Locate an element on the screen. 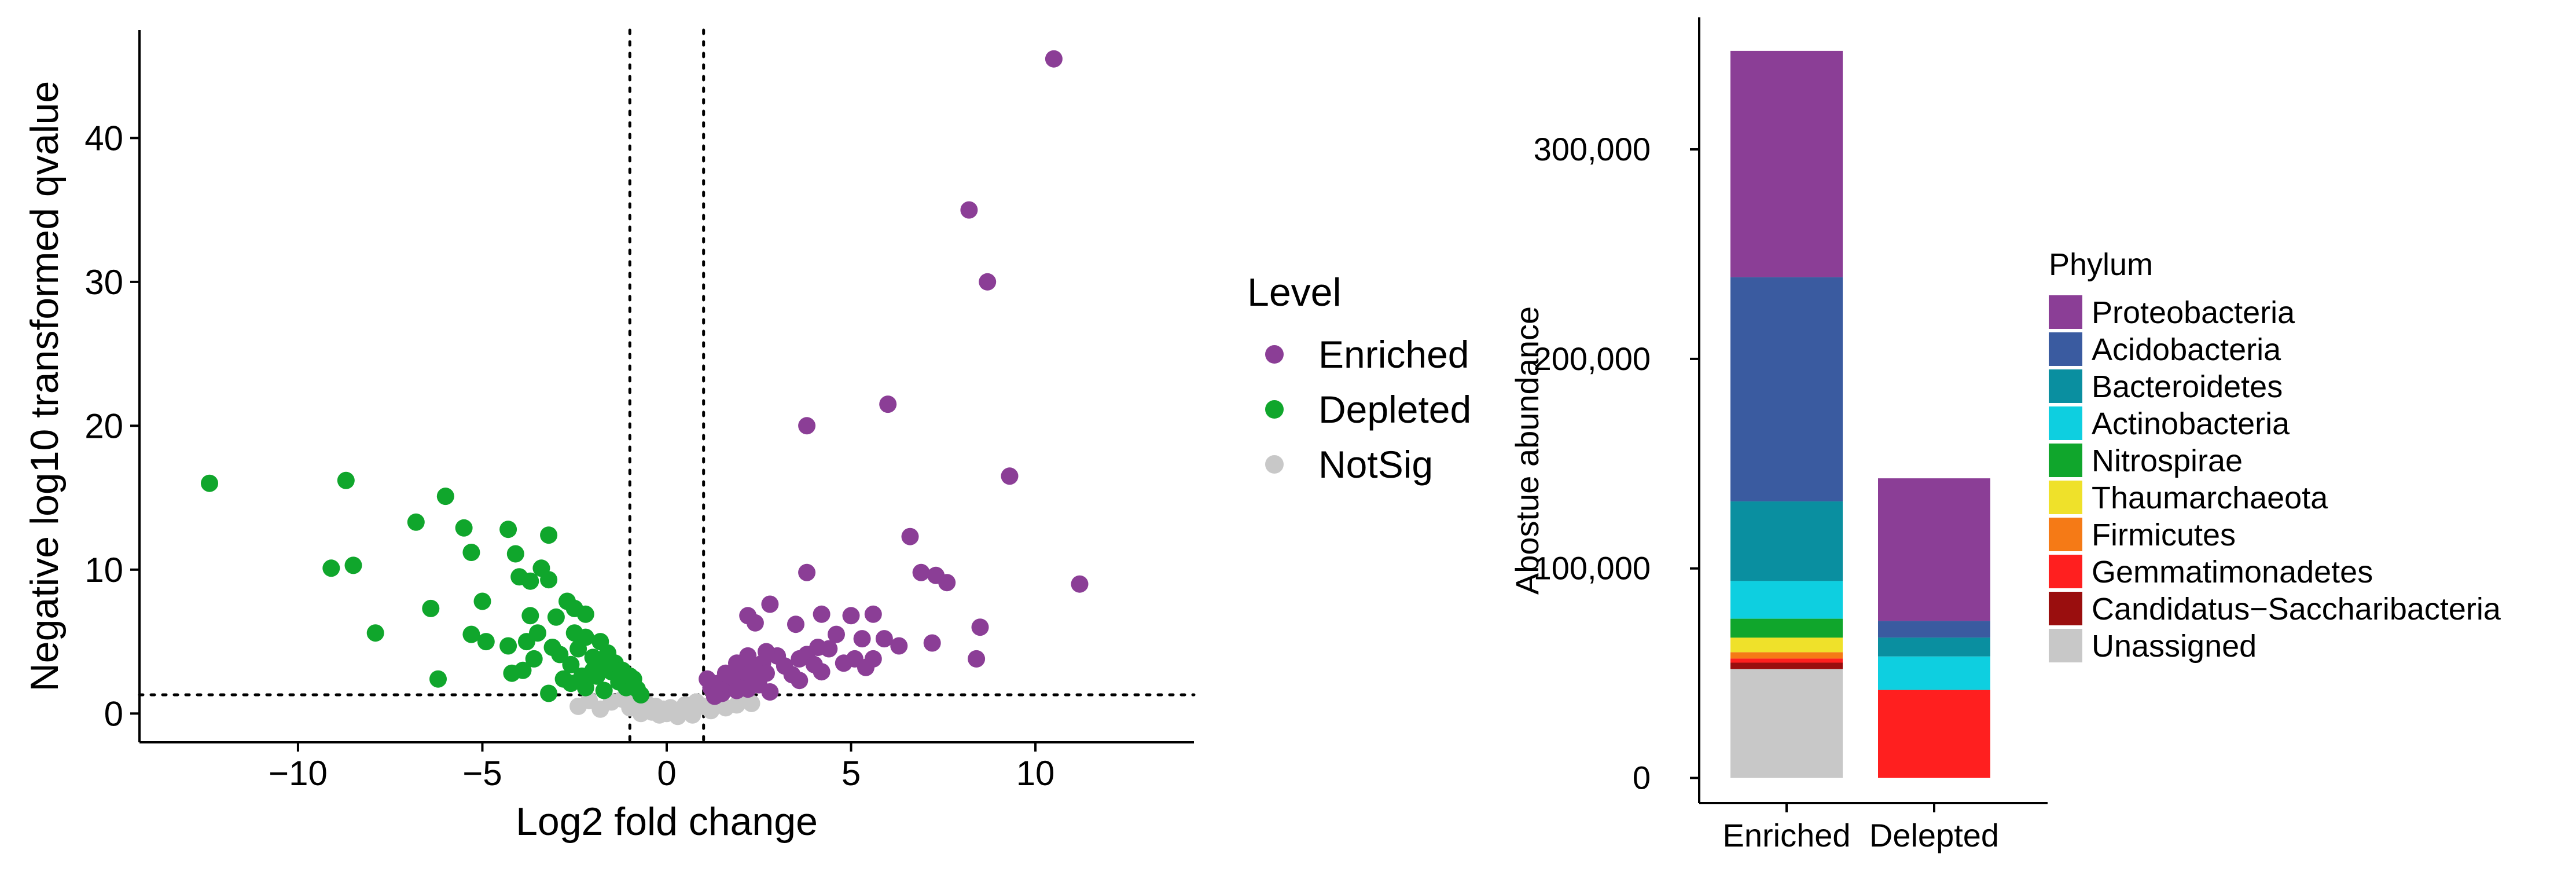 This screenshot has height=872, width=2576. x-tick-label: −10 is located at coordinates (299, 774).